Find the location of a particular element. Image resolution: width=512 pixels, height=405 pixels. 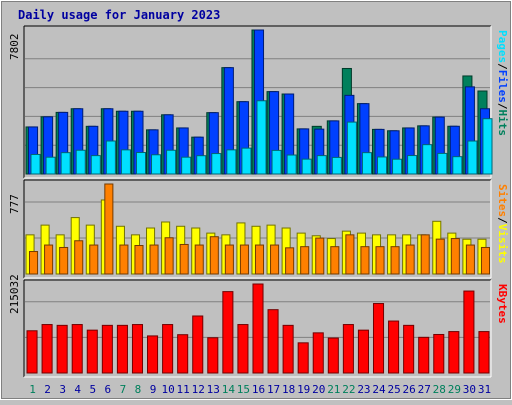

legend-label: Sites is located at coordinates (502, 200).